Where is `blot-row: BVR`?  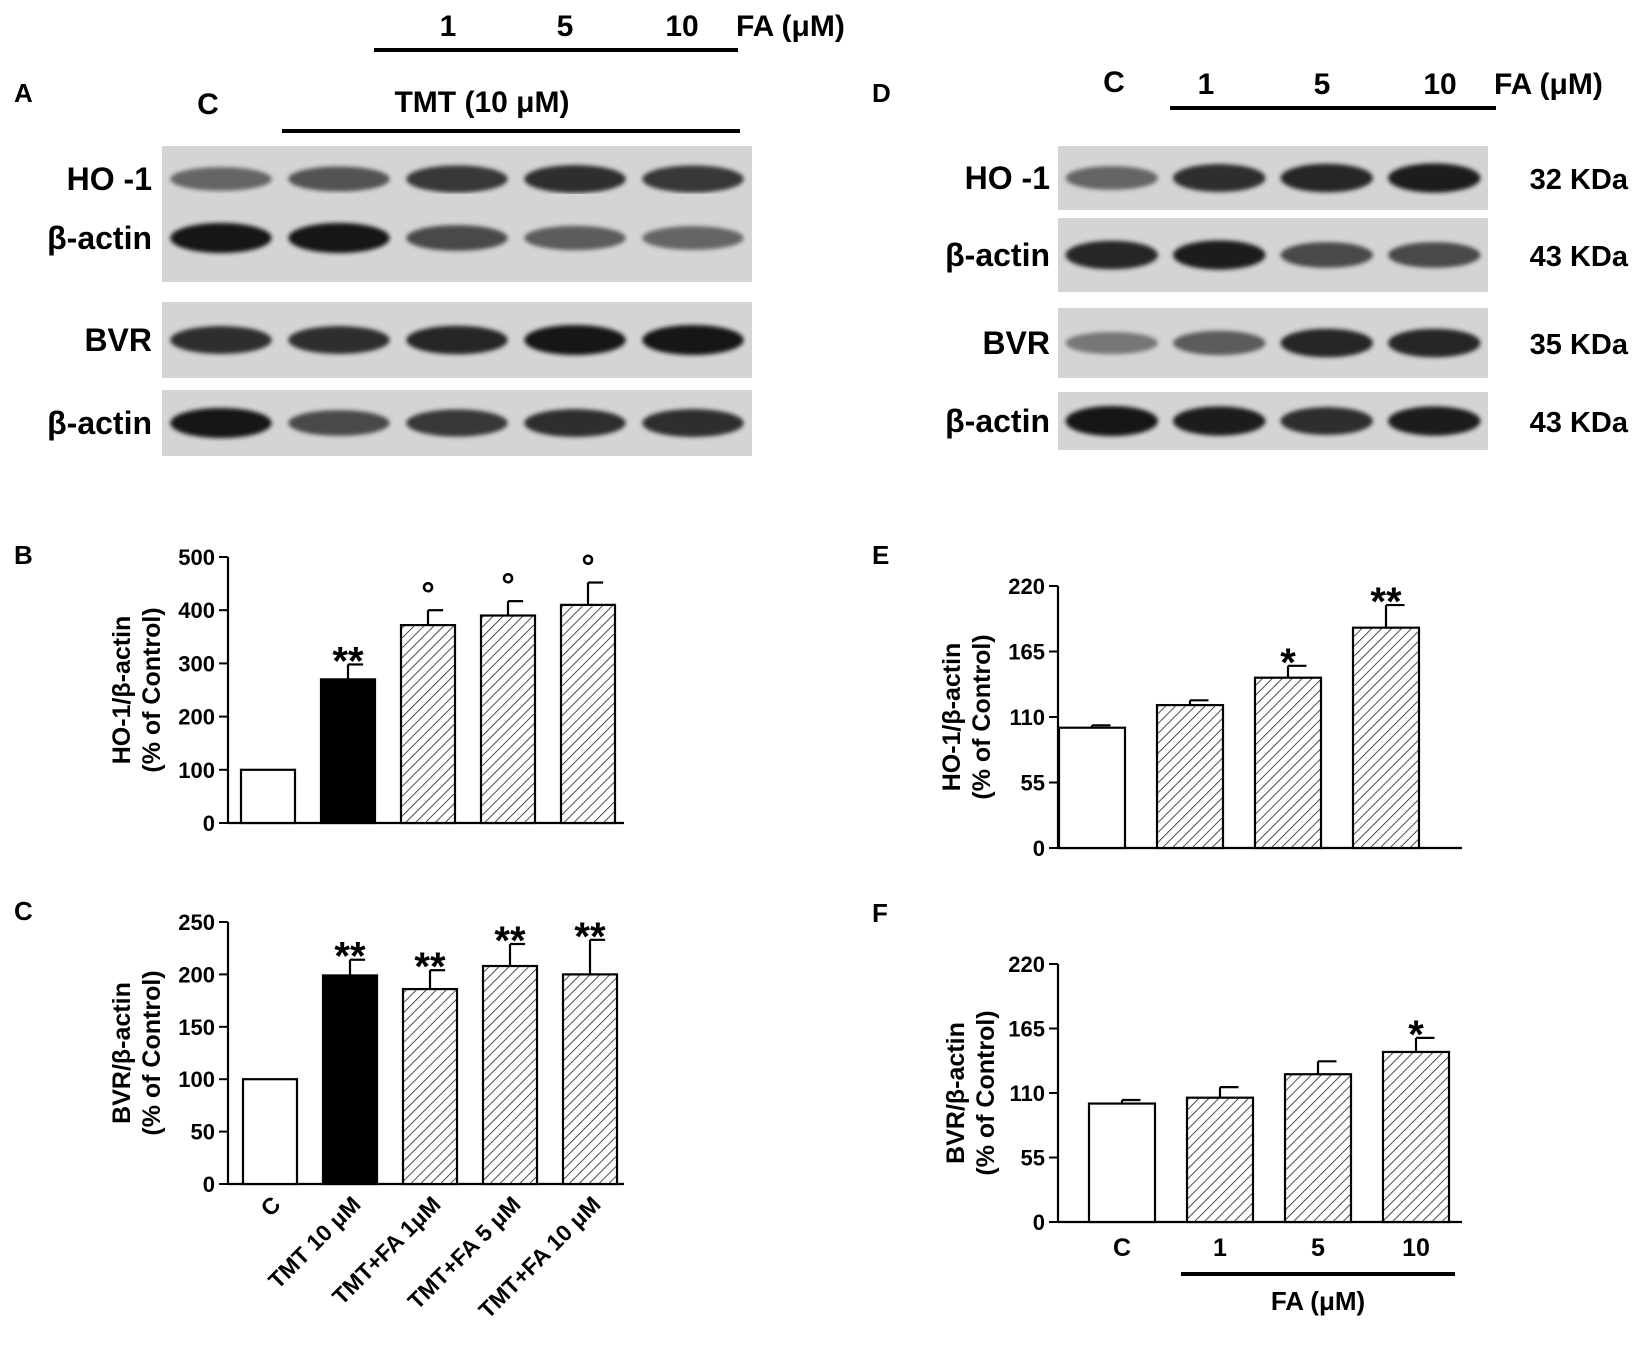
blot-row: BVR is located at coordinates (418, 340).